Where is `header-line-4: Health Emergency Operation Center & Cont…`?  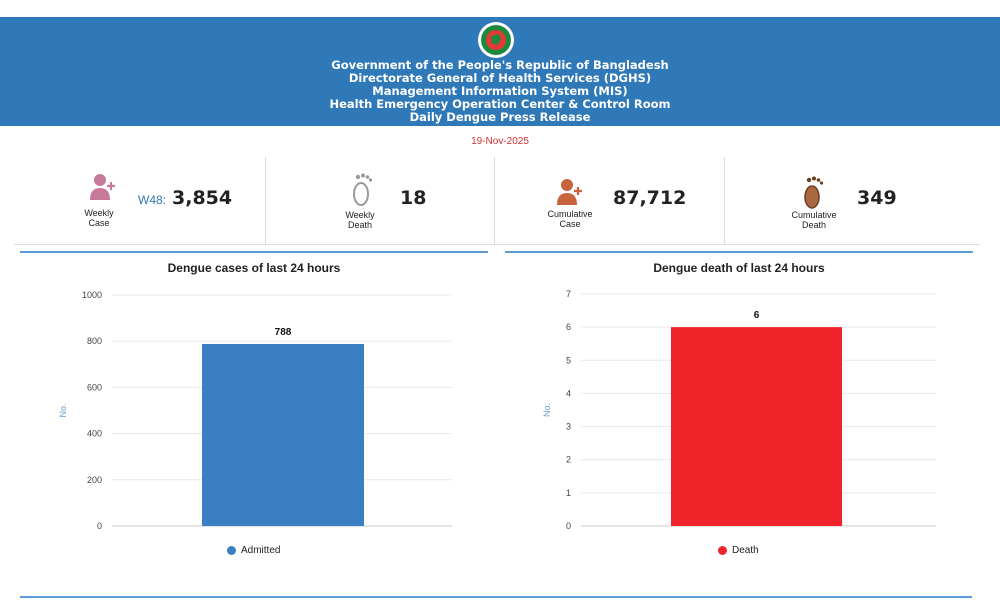 header-line-4: Health Emergency Operation Center & Cont… is located at coordinates (500, 104).